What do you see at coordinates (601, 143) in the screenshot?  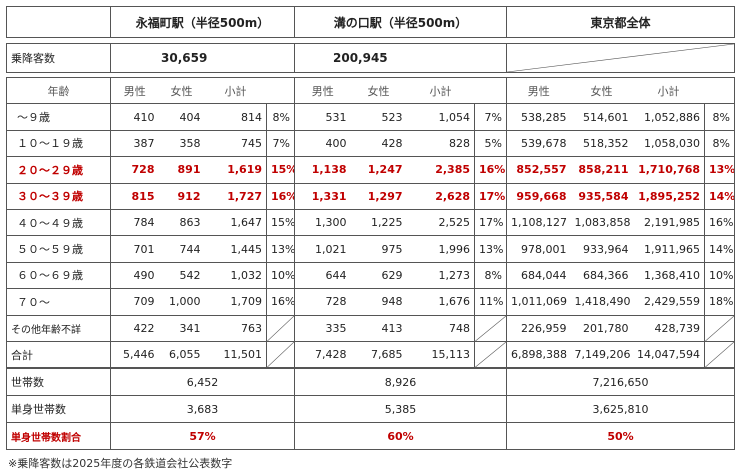 I see `area3-female-cell: 518,352` at bounding box center [601, 143].